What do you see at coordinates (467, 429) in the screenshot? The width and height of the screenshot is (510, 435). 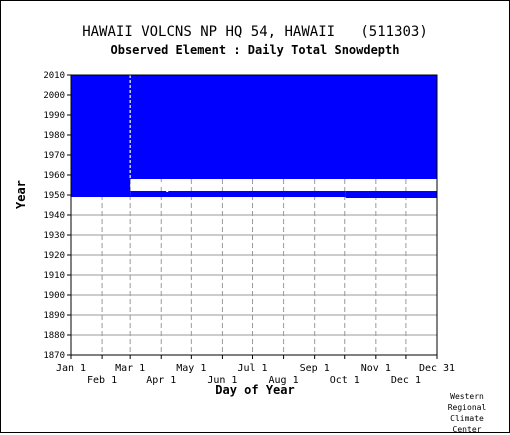 I see `credit-line-4: Center` at bounding box center [467, 429].